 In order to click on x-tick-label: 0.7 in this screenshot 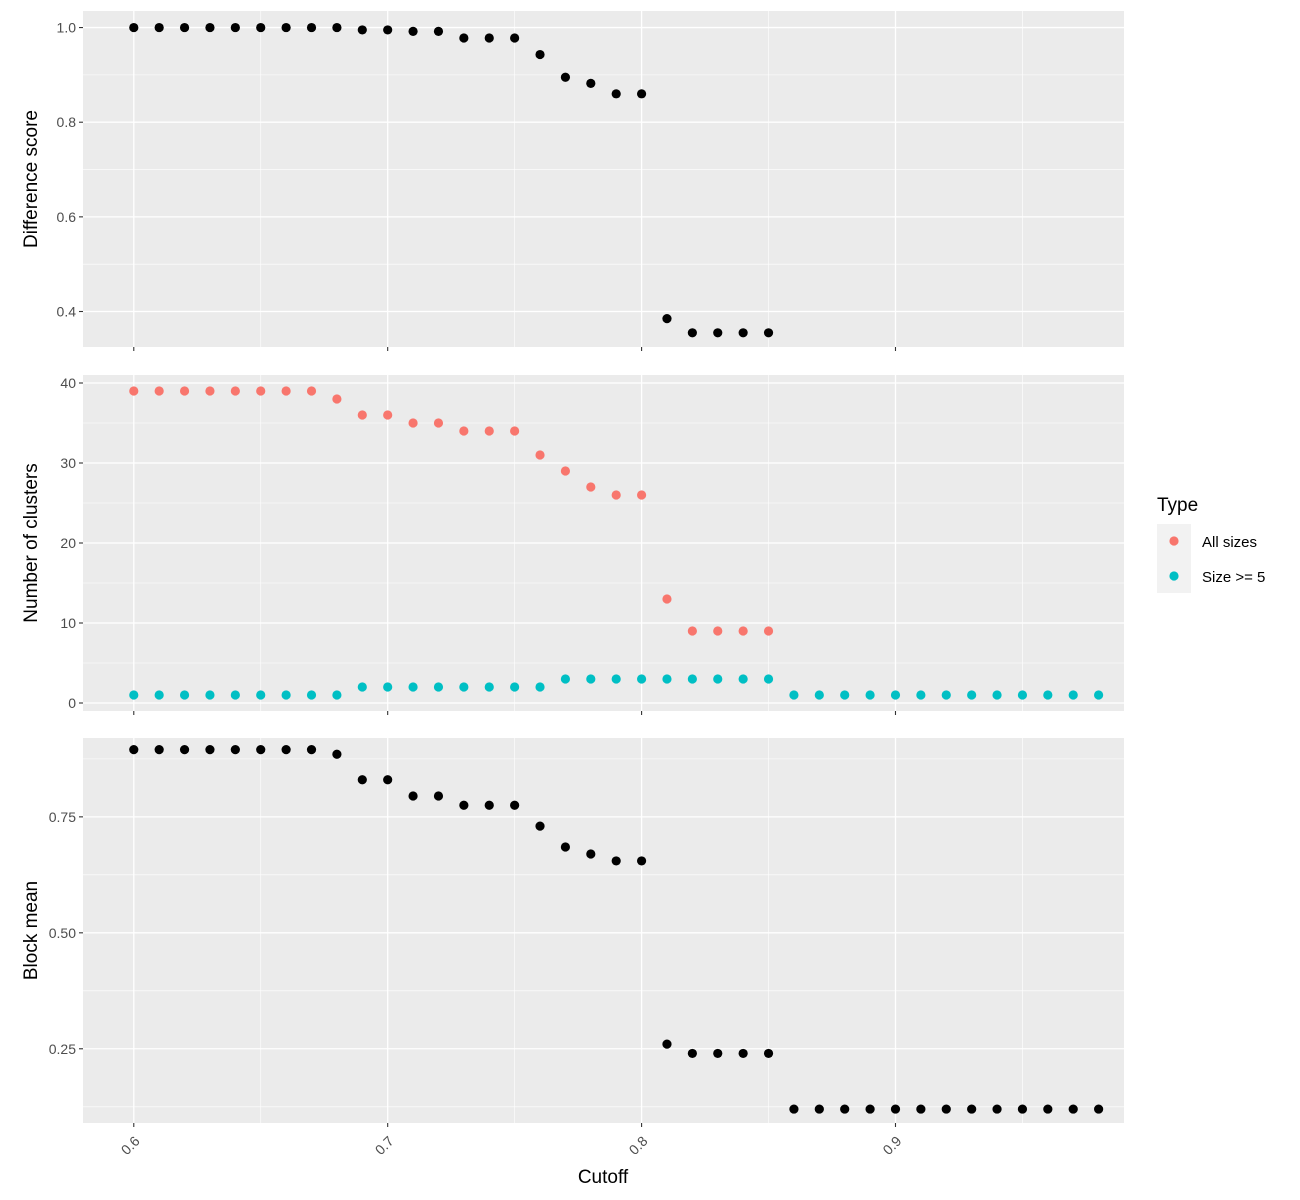, I will do `click(384, 1145)`.